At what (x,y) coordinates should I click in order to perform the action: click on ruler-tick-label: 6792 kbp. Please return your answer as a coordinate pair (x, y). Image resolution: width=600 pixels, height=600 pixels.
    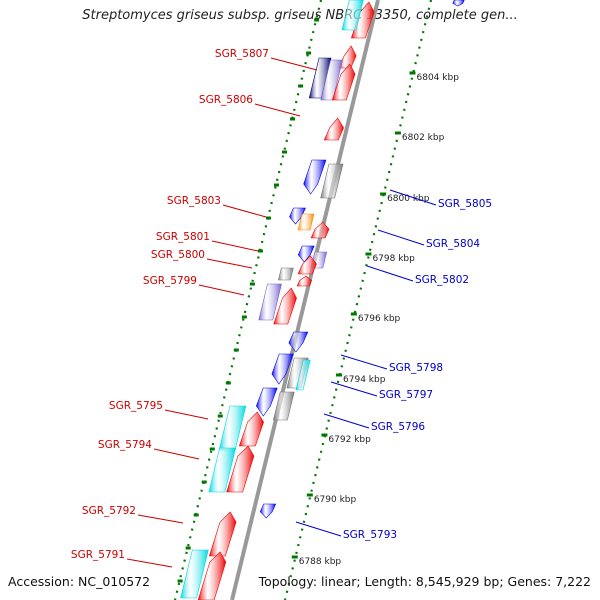
    Looking at the image, I should click on (349, 440).